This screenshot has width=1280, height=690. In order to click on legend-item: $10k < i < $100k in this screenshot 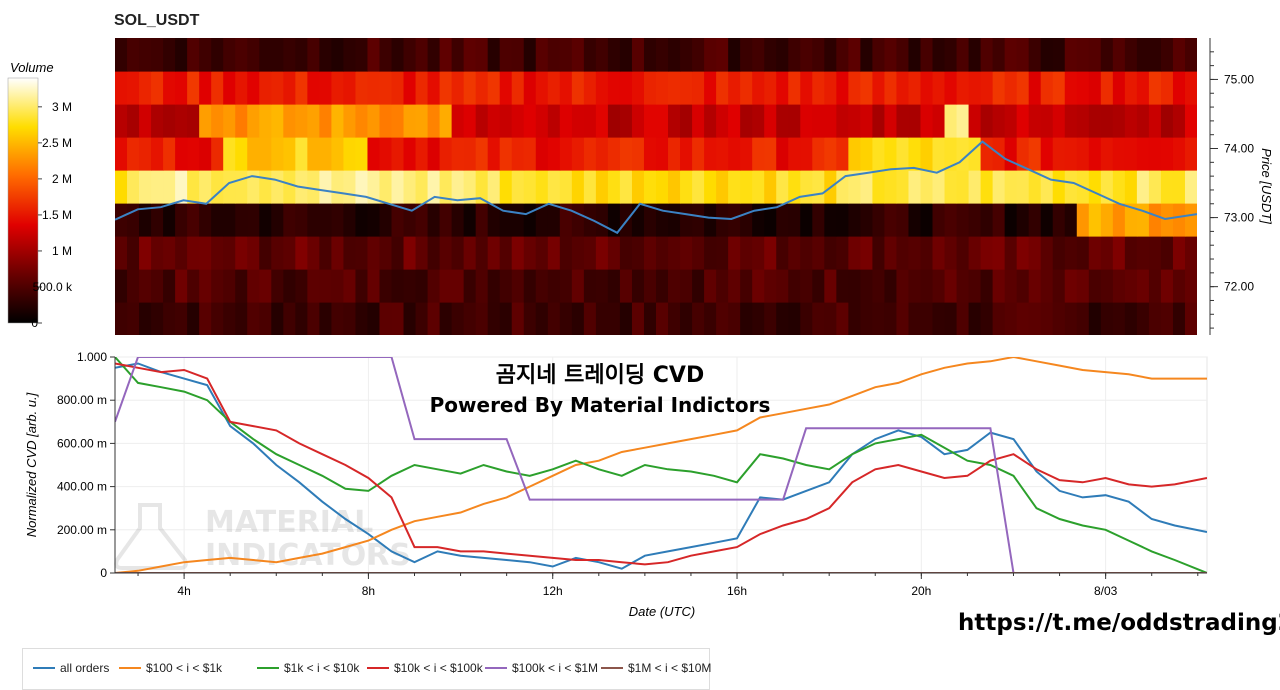, I will do `click(425, 668)`.